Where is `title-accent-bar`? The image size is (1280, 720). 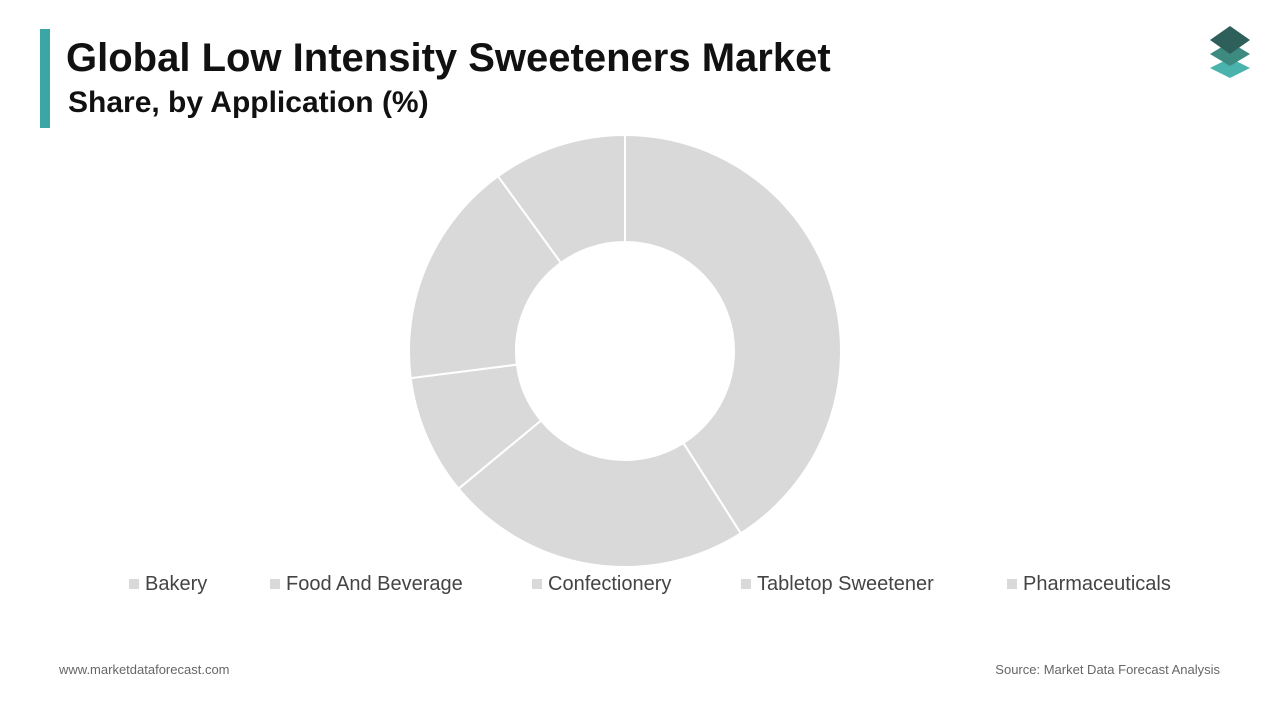
title-accent-bar is located at coordinates (45, 78).